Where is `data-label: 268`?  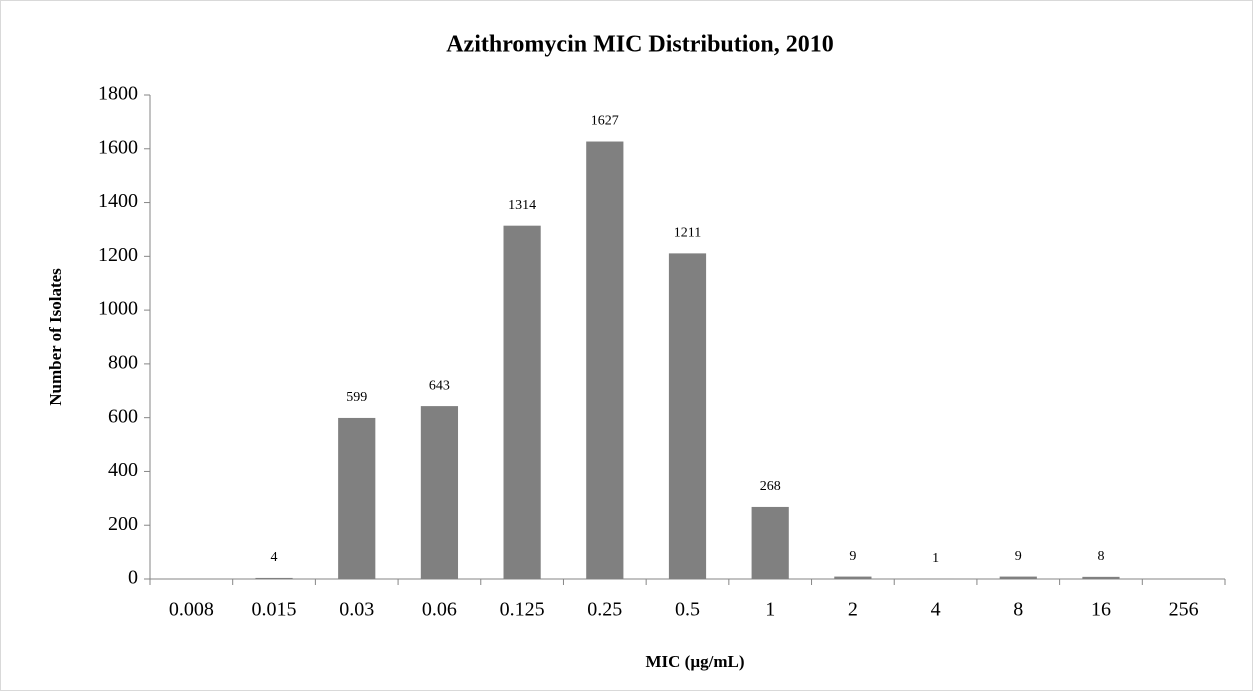 data-label: 268 is located at coordinates (770, 486).